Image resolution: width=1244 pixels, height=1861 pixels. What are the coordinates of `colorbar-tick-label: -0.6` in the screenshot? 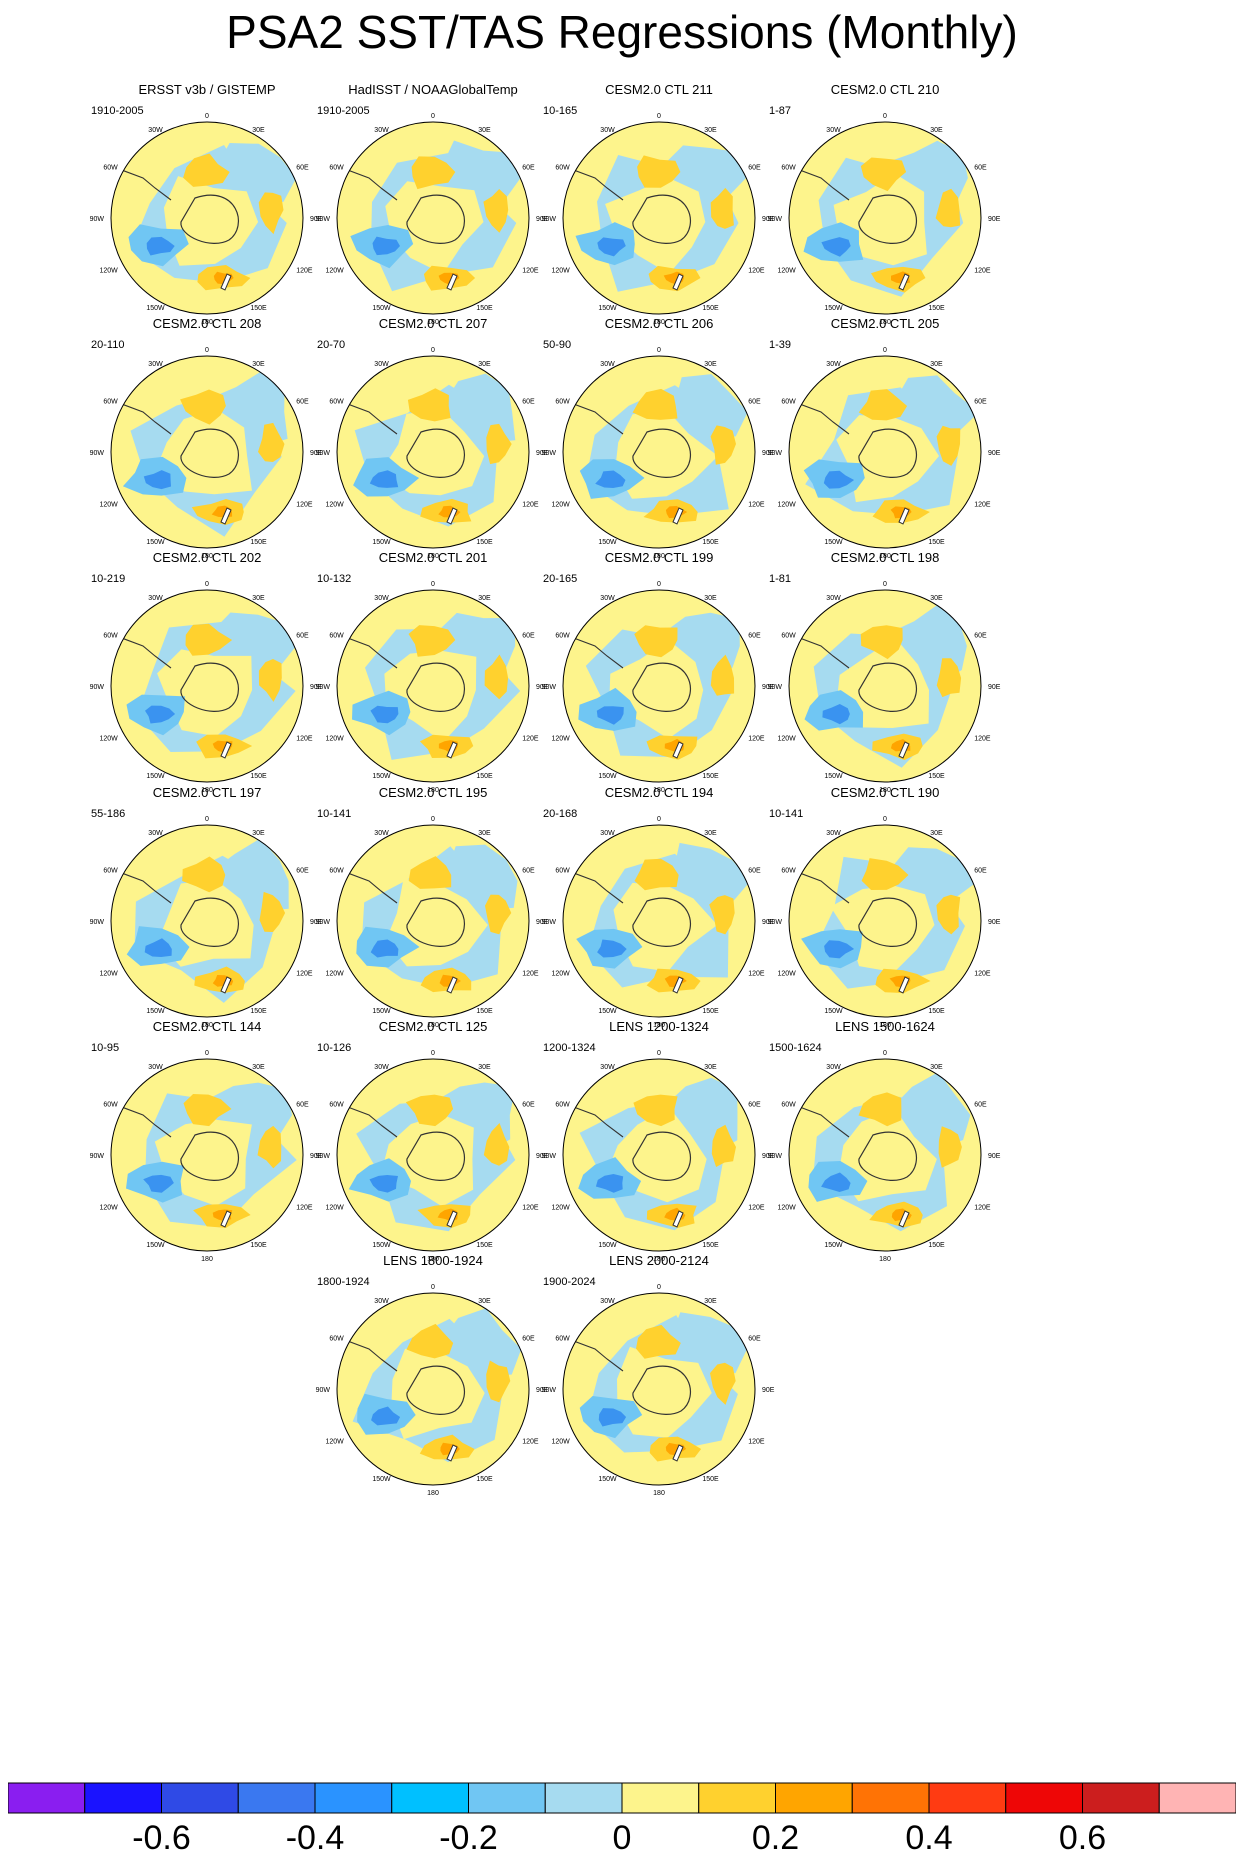 It's located at (161, 1838).